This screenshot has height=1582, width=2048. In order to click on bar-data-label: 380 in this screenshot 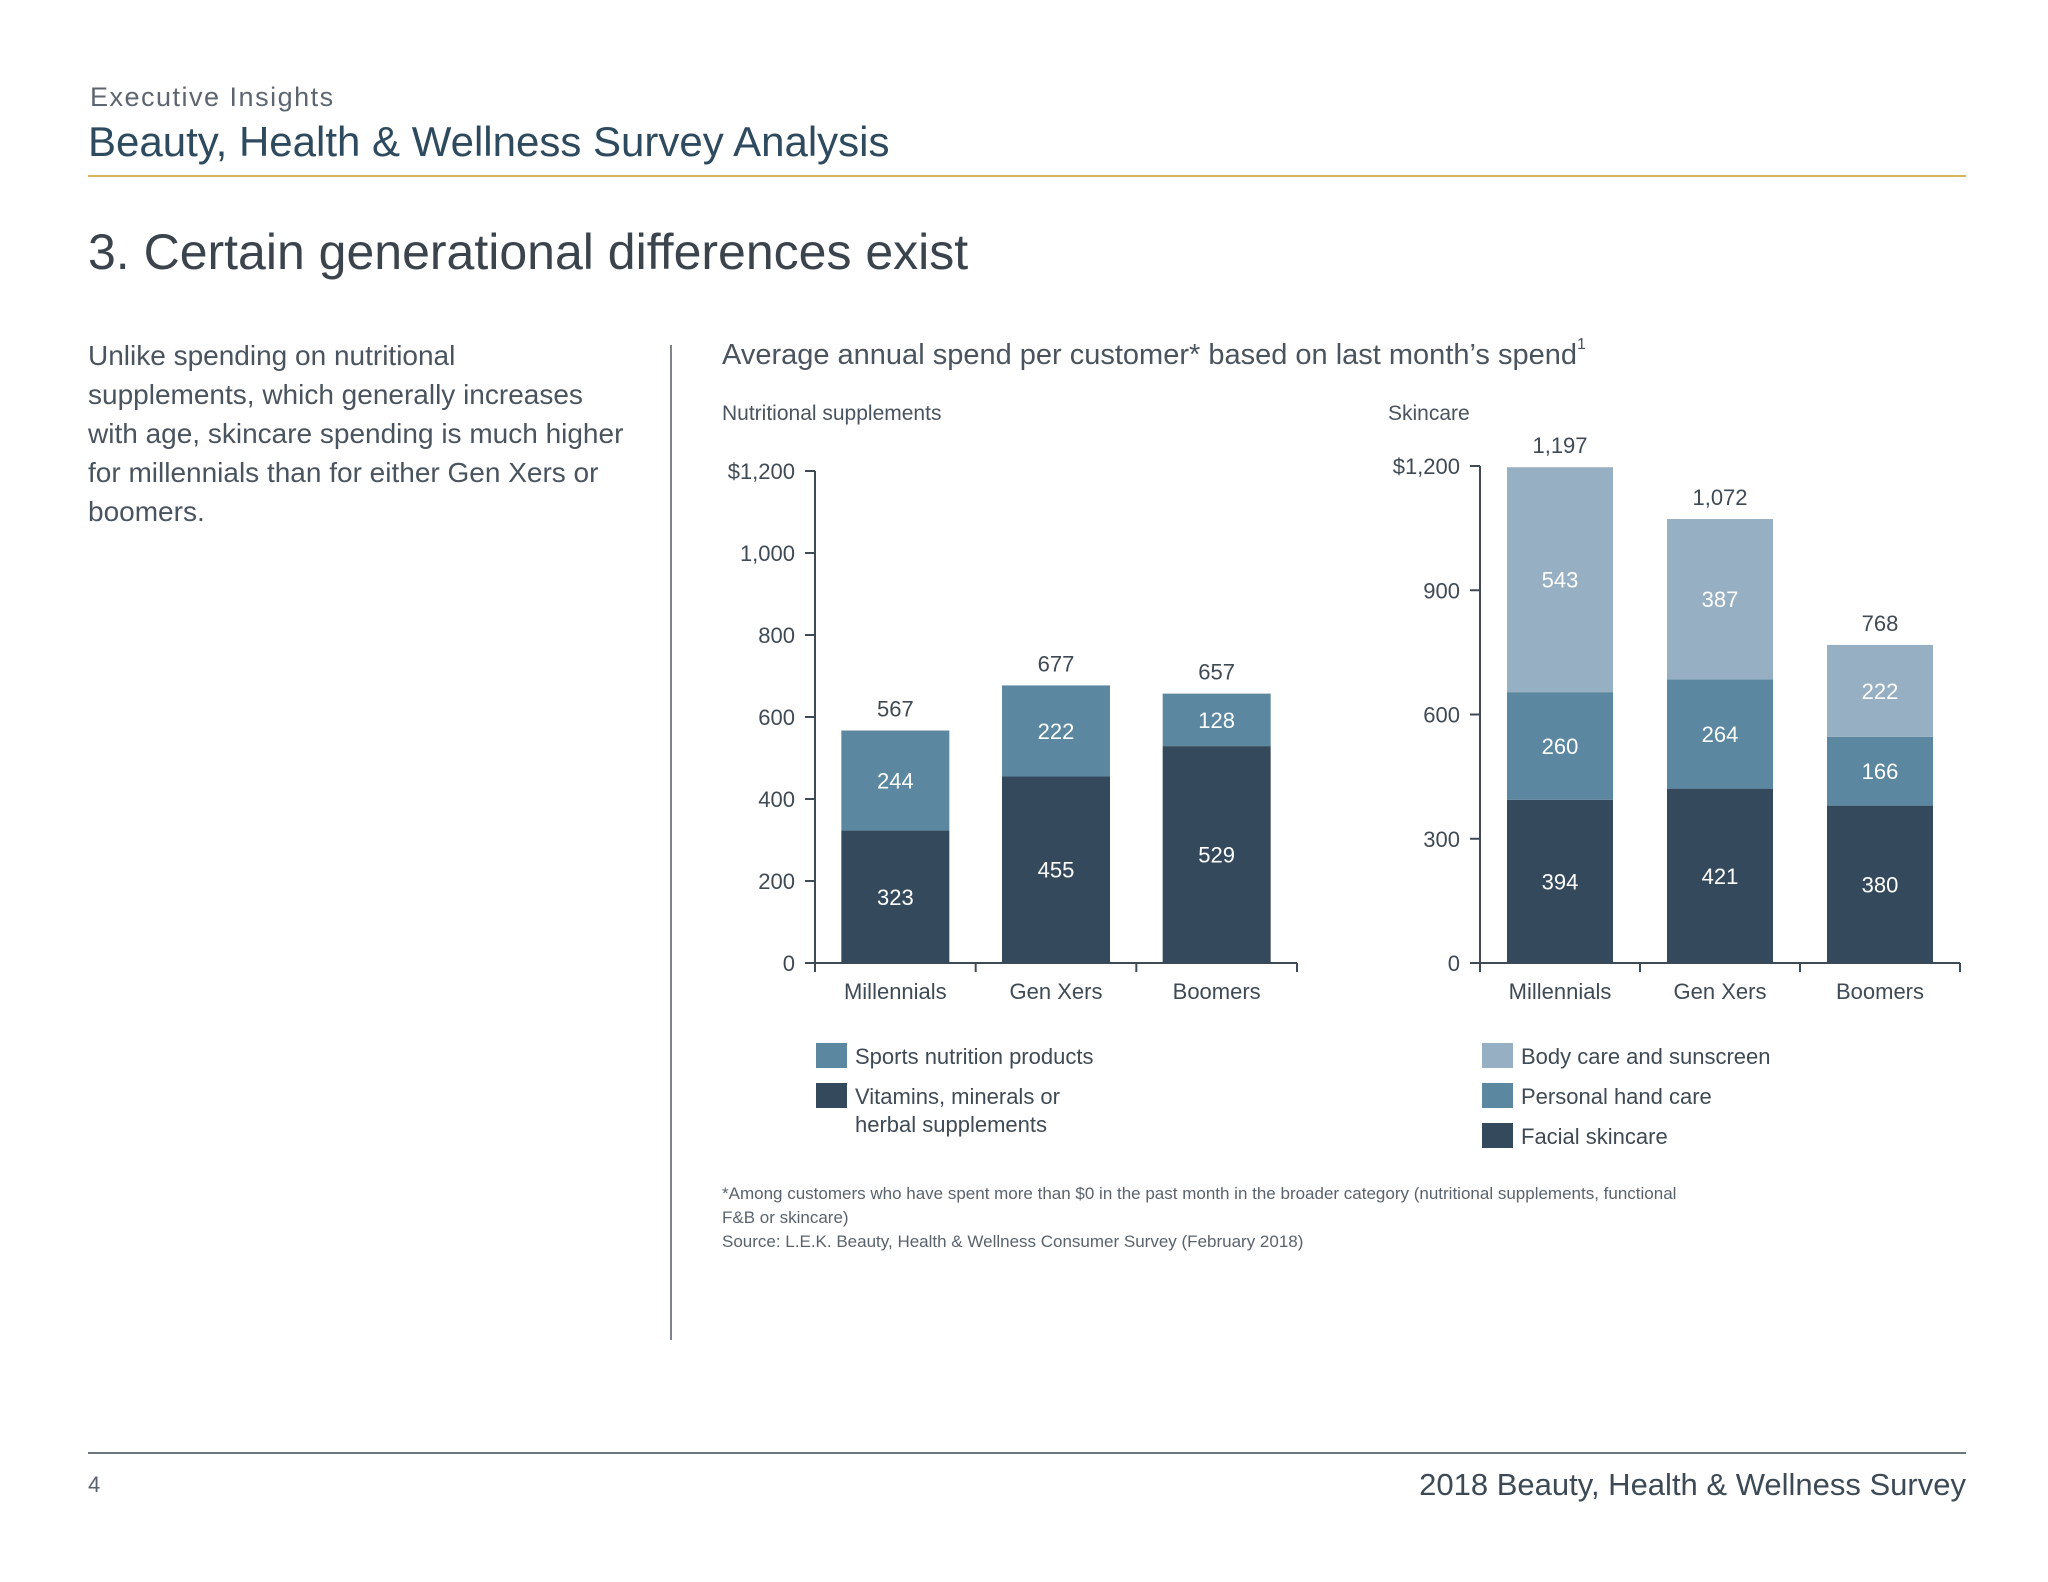, I will do `click(1880, 884)`.